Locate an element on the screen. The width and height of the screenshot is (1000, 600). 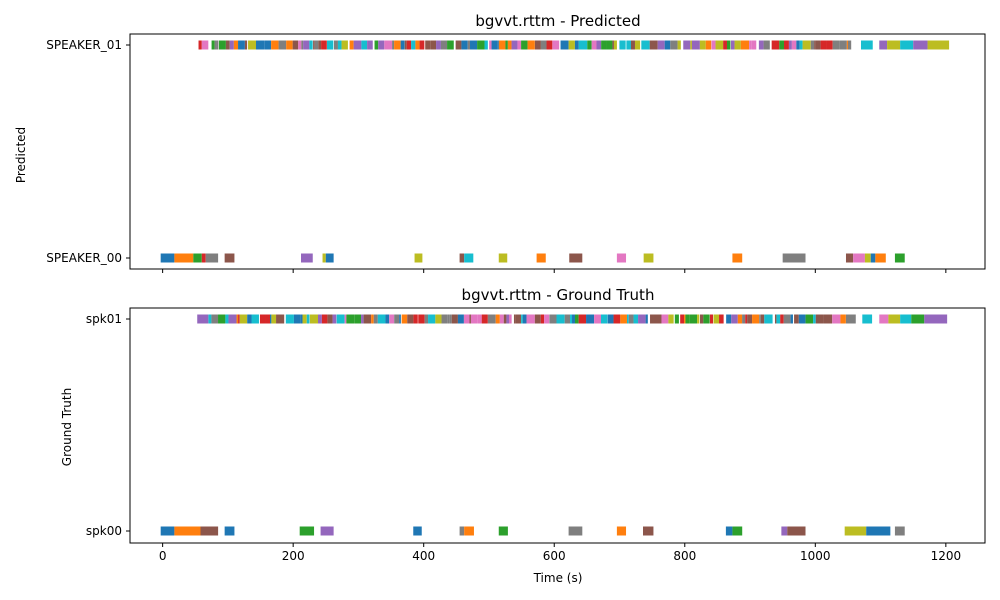
predicted-title: bgvvt.rttm - Predicted is located at coordinates (557, 21).